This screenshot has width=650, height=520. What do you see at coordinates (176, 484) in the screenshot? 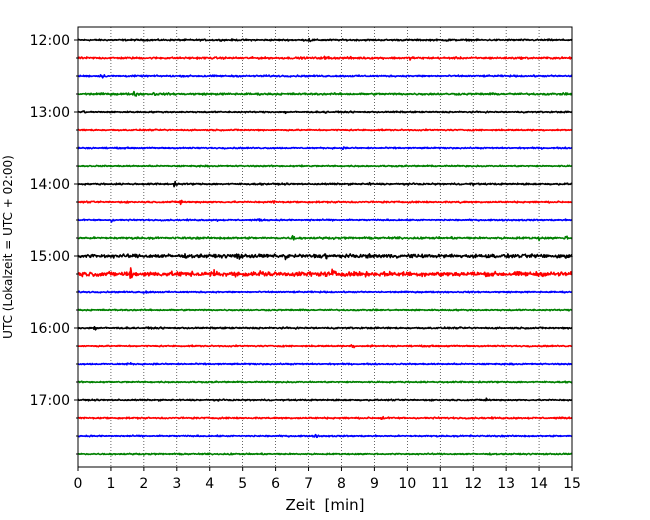
I see `x-tick-label: 3` at bounding box center [176, 484].